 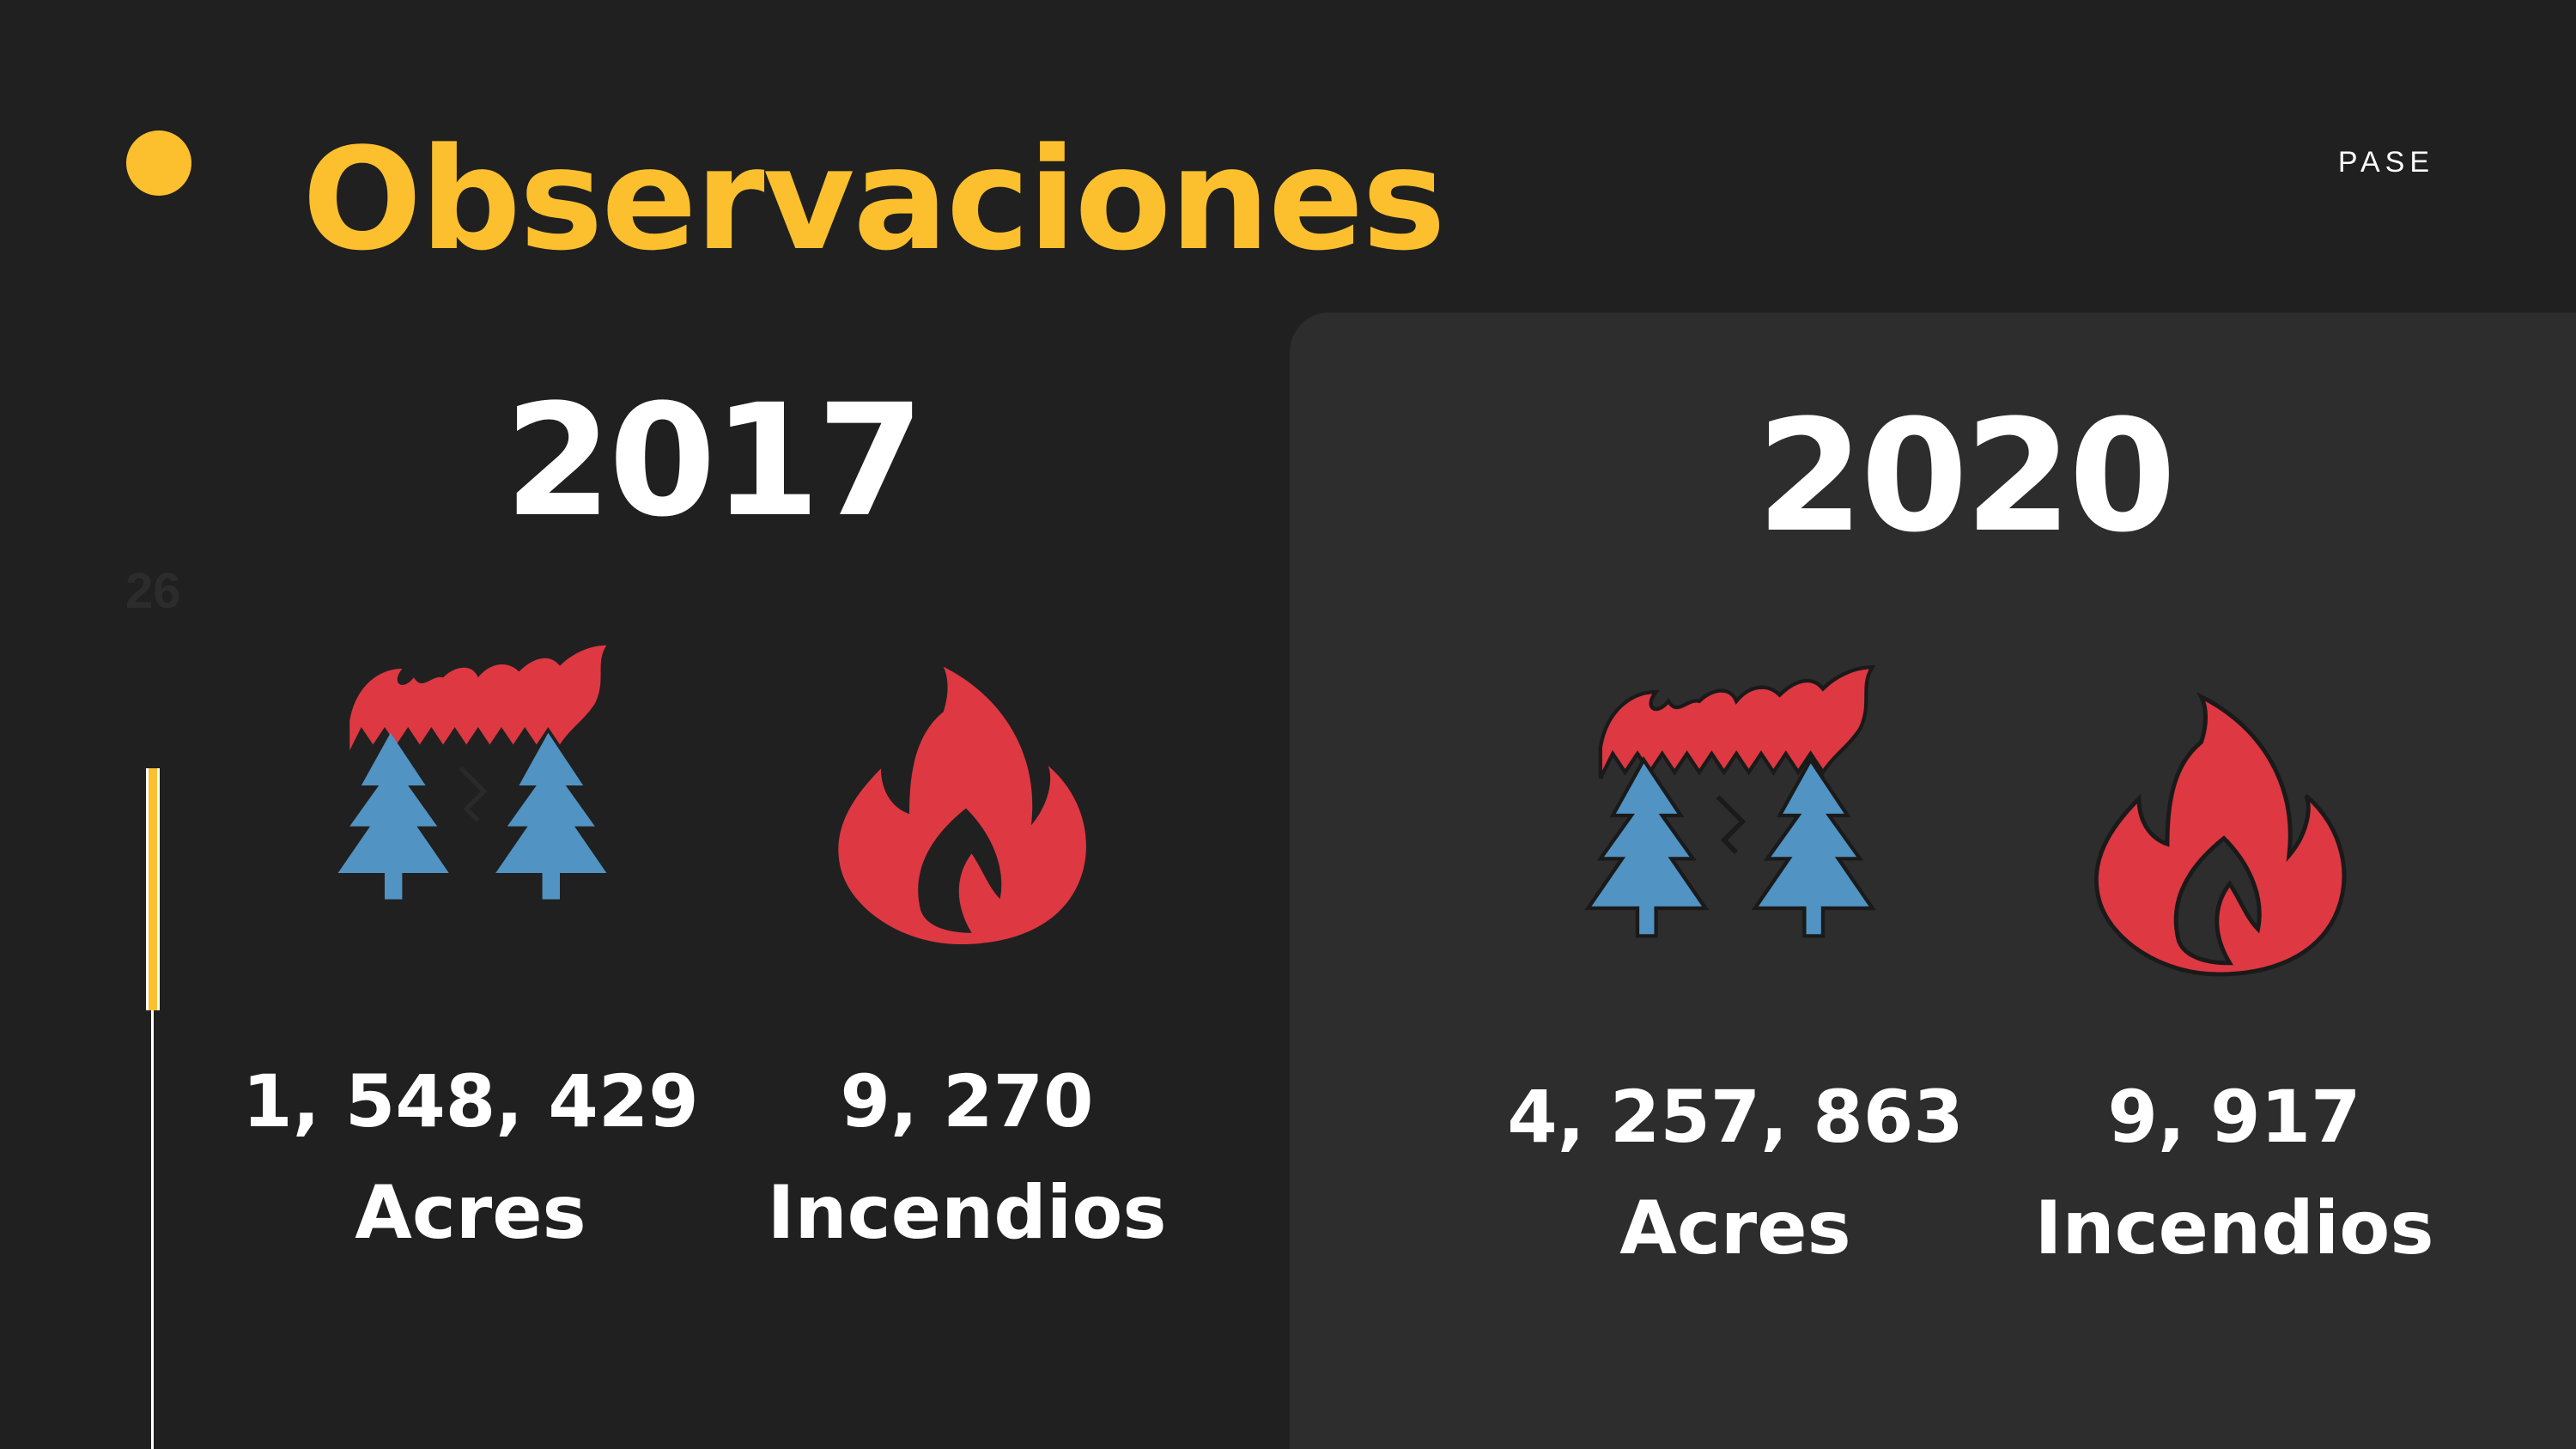 What do you see at coordinates (1735, 1172) in the screenshot?
I see `stat-acres-2020: 4, 257, 863 Acres` at bounding box center [1735, 1172].